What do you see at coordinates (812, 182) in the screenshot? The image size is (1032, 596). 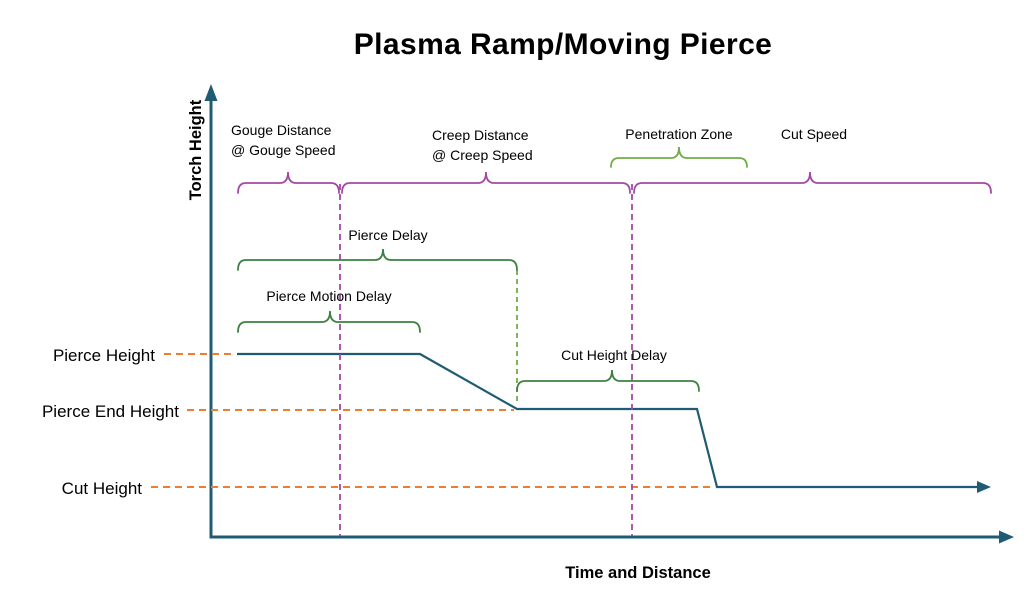 I see `cut-speed-brace` at bounding box center [812, 182].